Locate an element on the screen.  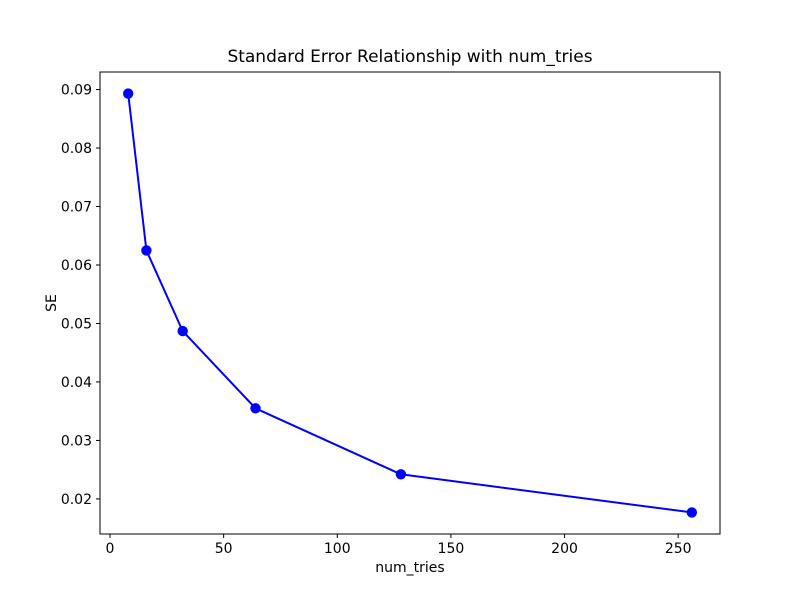
x-tick-label: 50 is located at coordinates (224, 549).